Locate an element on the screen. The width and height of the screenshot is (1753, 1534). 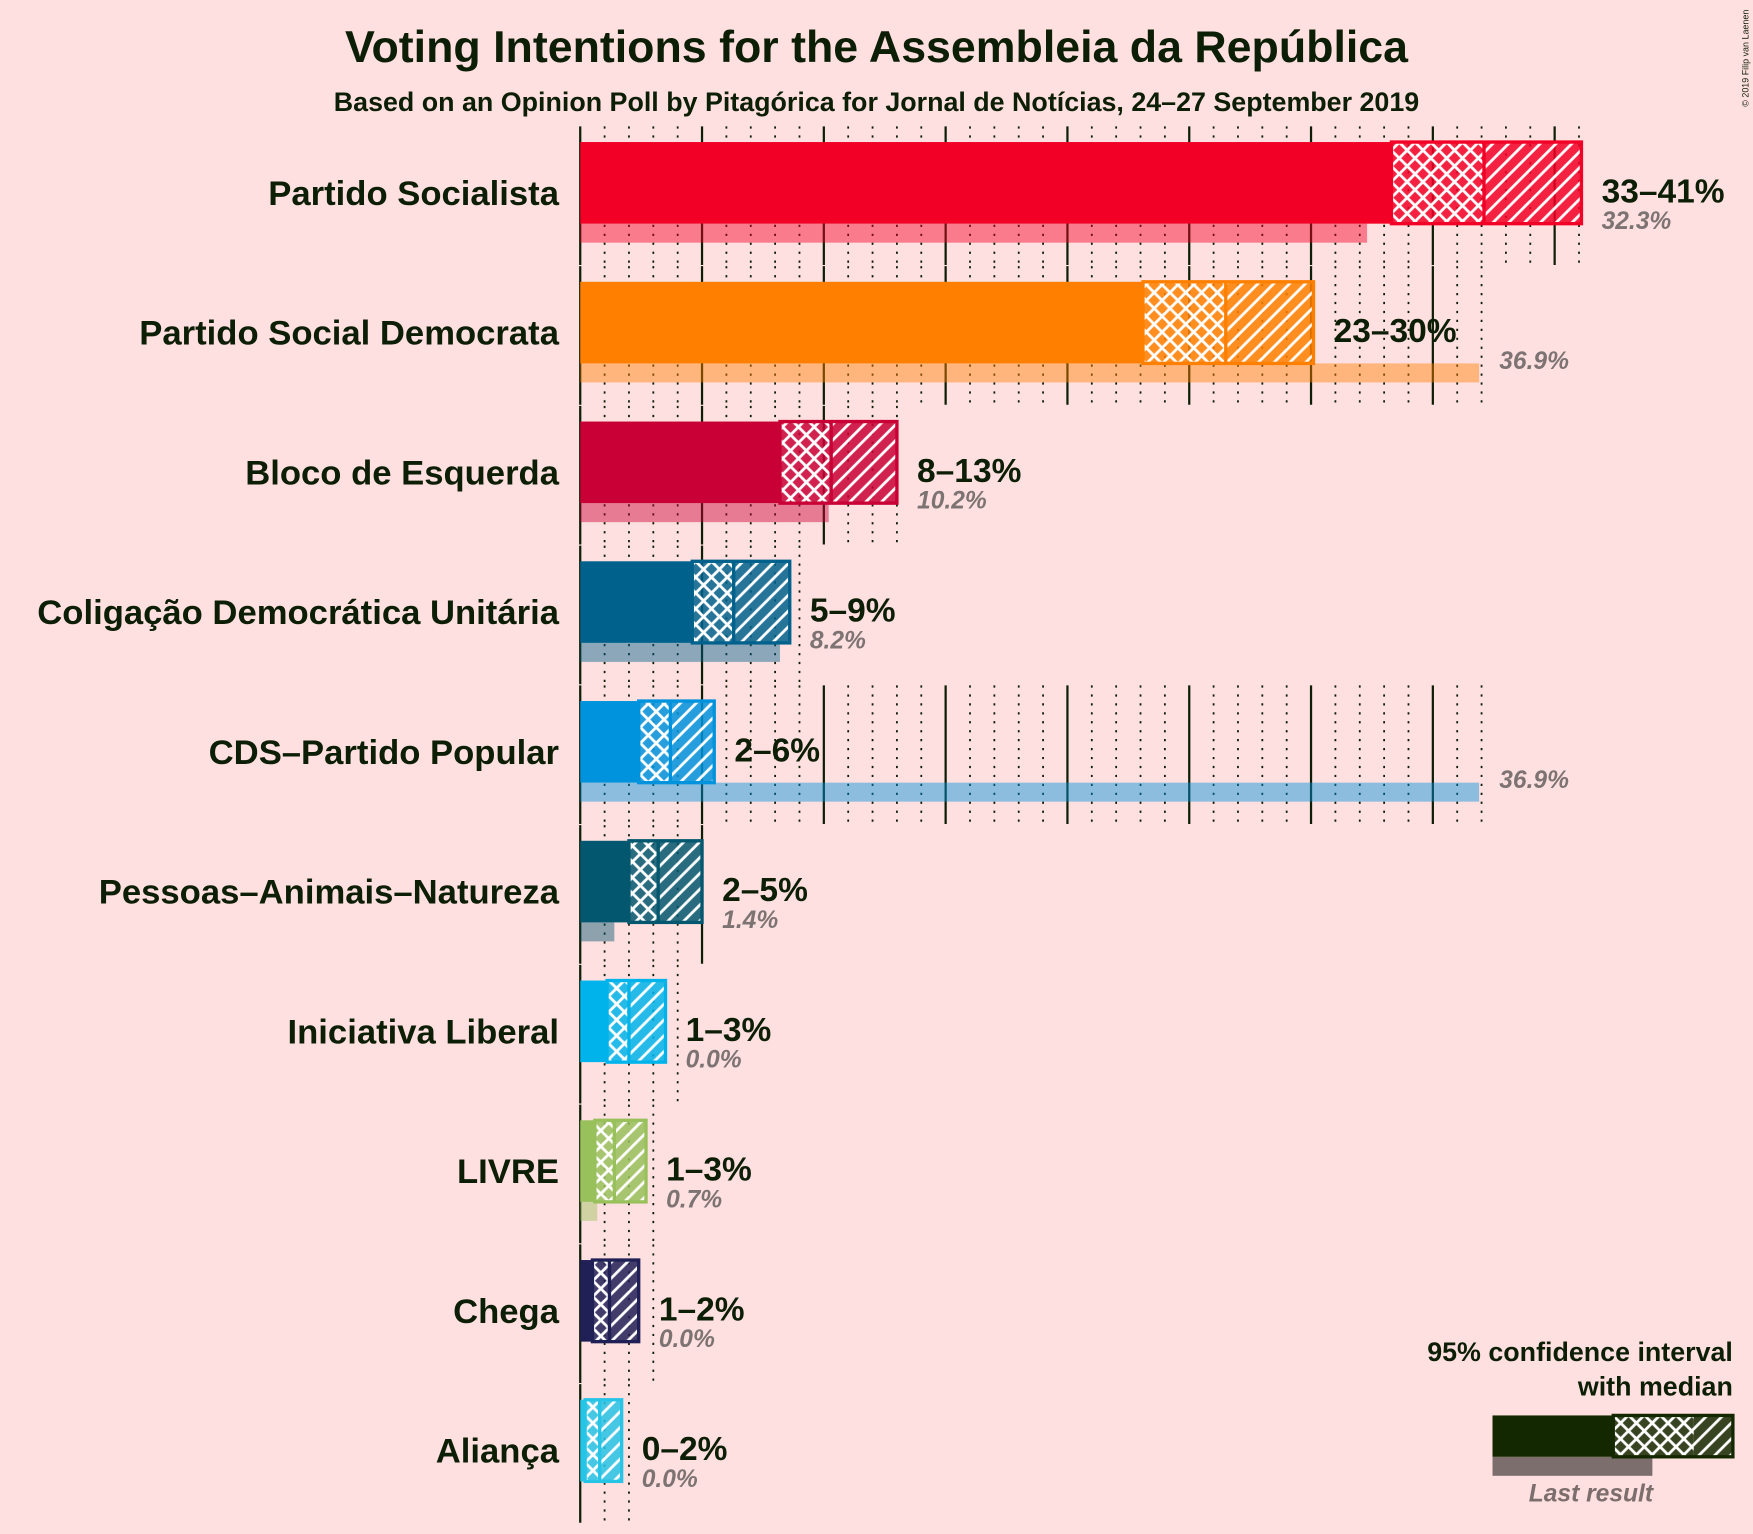
legend-text: with median is located at coordinates (1655, 1387).